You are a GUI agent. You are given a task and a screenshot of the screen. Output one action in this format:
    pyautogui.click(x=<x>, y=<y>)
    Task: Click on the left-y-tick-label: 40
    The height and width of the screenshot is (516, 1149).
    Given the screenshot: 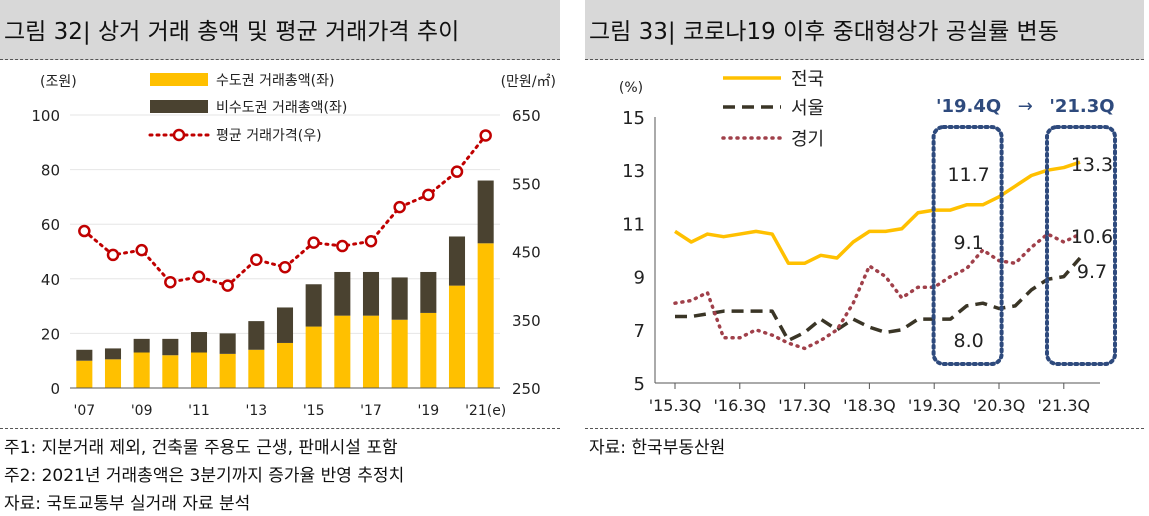 What is the action you would take?
    pyautogui.click(x=50, y=280)
    